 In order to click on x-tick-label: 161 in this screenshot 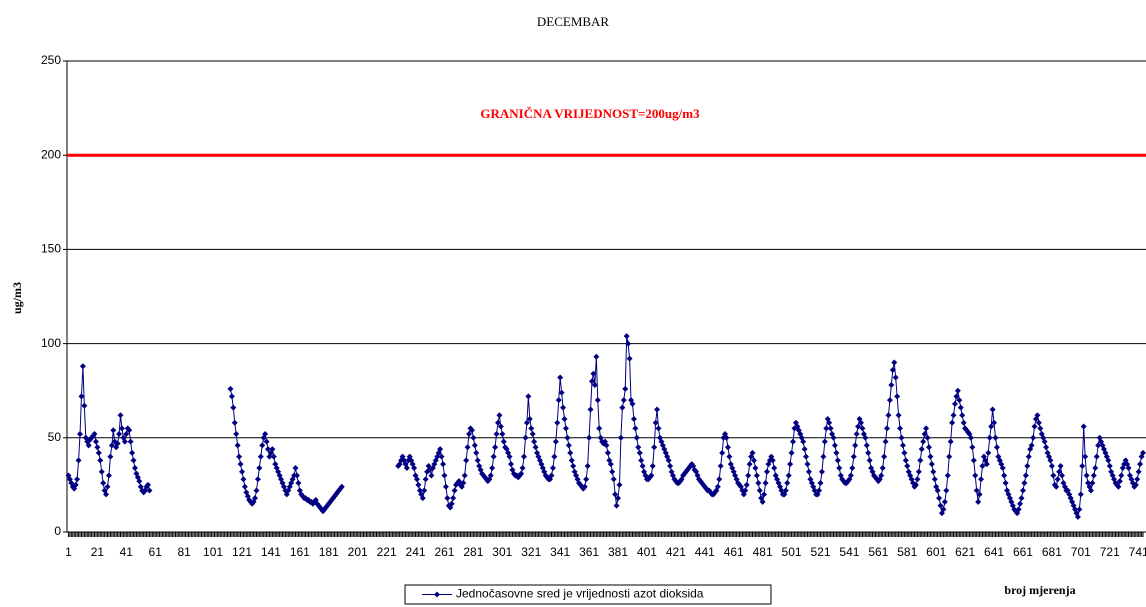, I will do `click(300, 552)`.